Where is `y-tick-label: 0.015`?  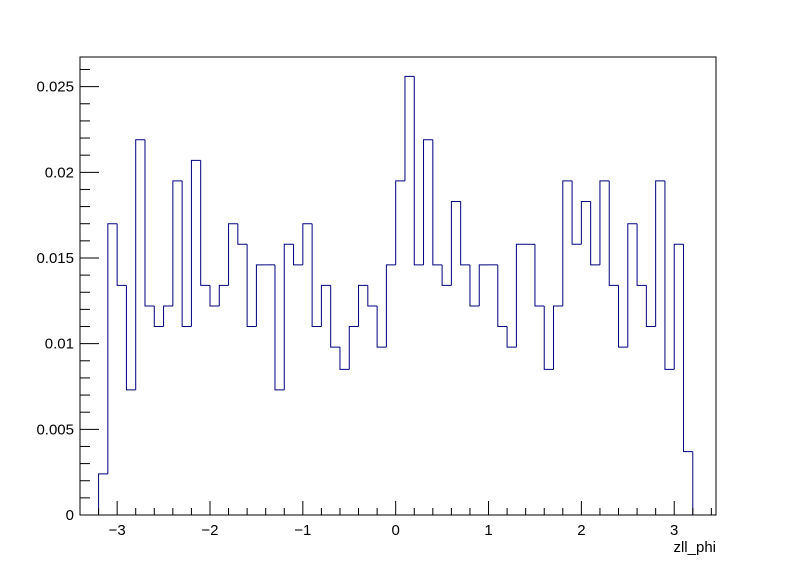
y-tick-label: 0.015 is located at coordinates (55, 258).